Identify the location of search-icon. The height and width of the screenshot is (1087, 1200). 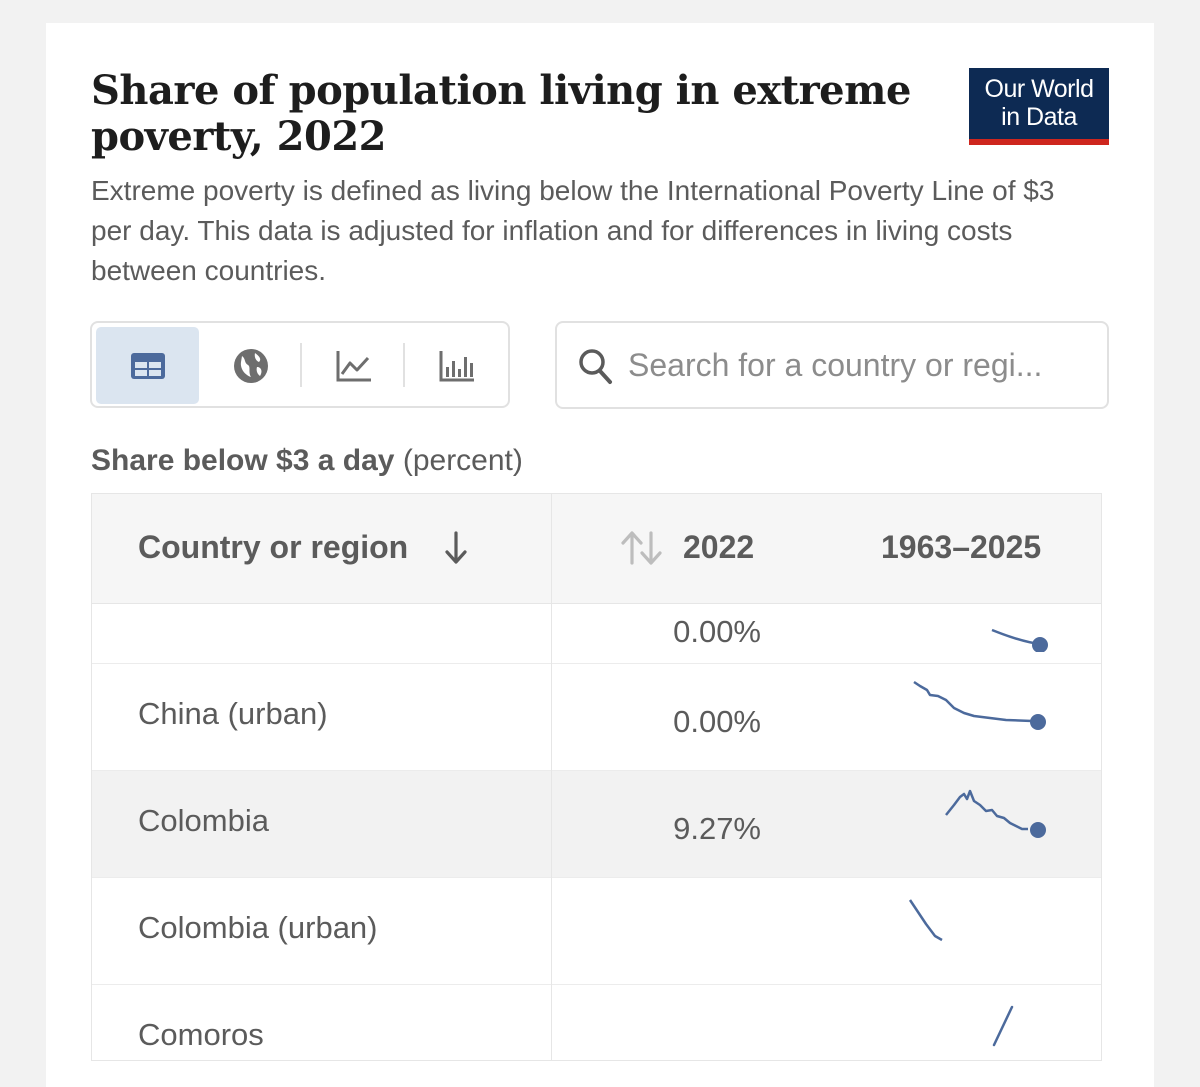
(595, 366).